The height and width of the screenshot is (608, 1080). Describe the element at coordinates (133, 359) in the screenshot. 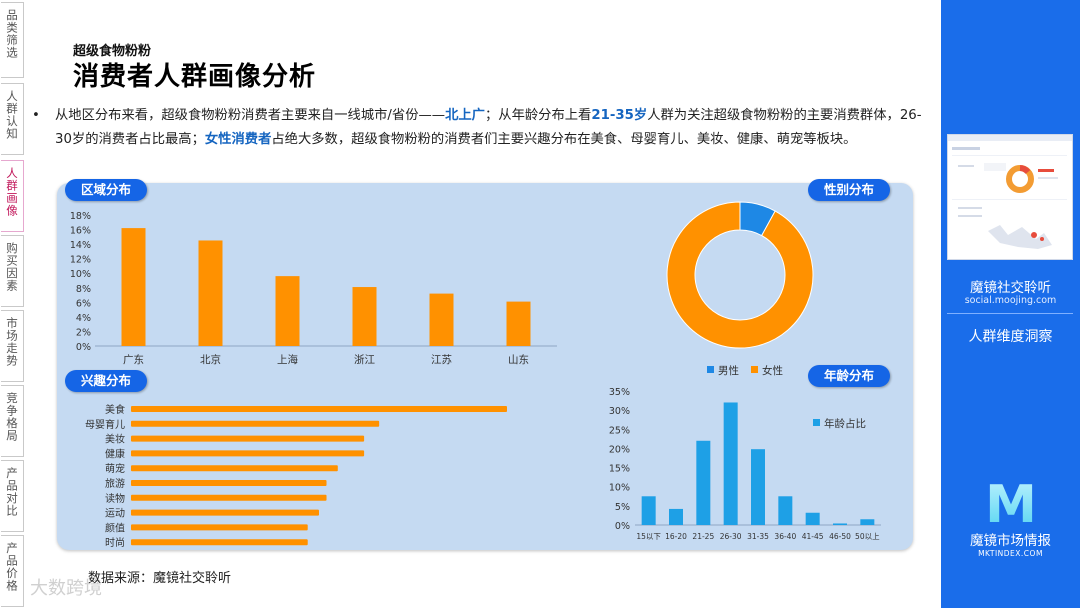

I see `region-xtick: 广东` at that location.